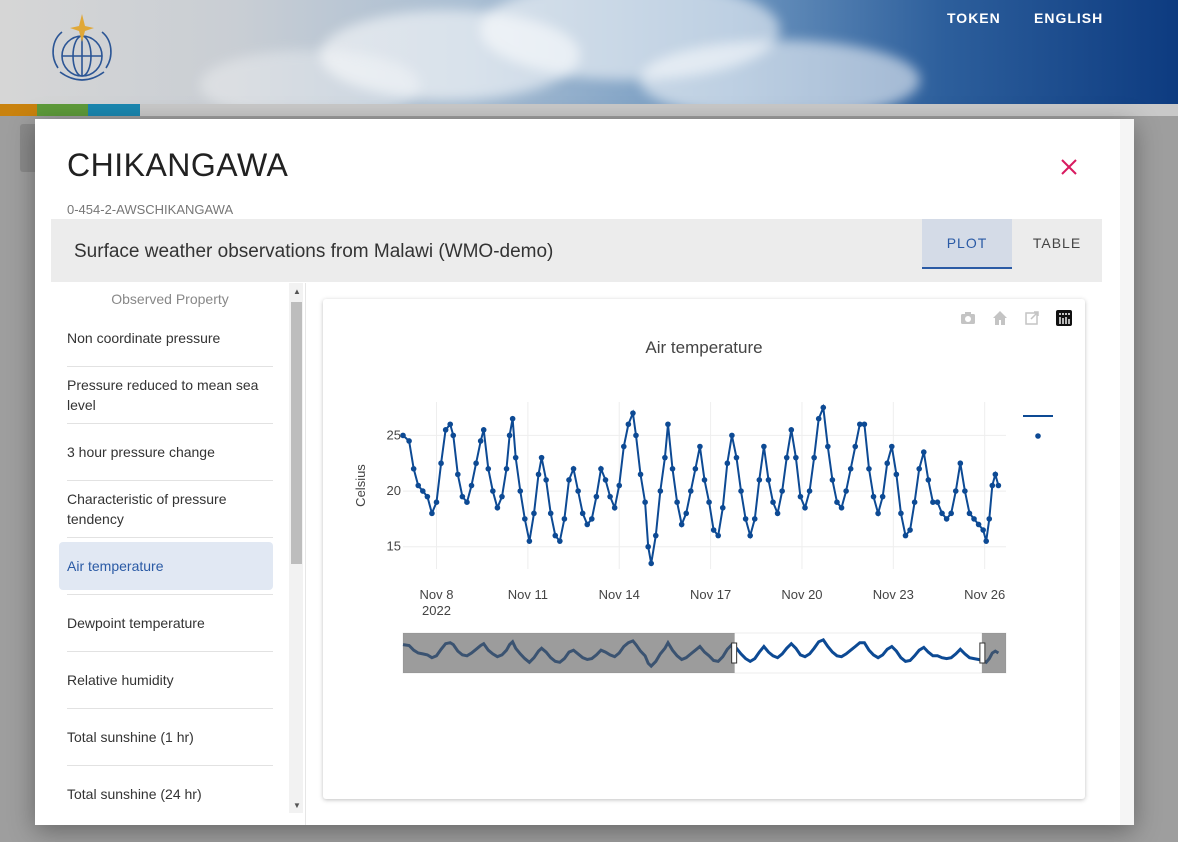  What do you see at coordinates (1032, 318) in the screenshot?
I see `external-link-icon` at bounding box center [1032, 318].